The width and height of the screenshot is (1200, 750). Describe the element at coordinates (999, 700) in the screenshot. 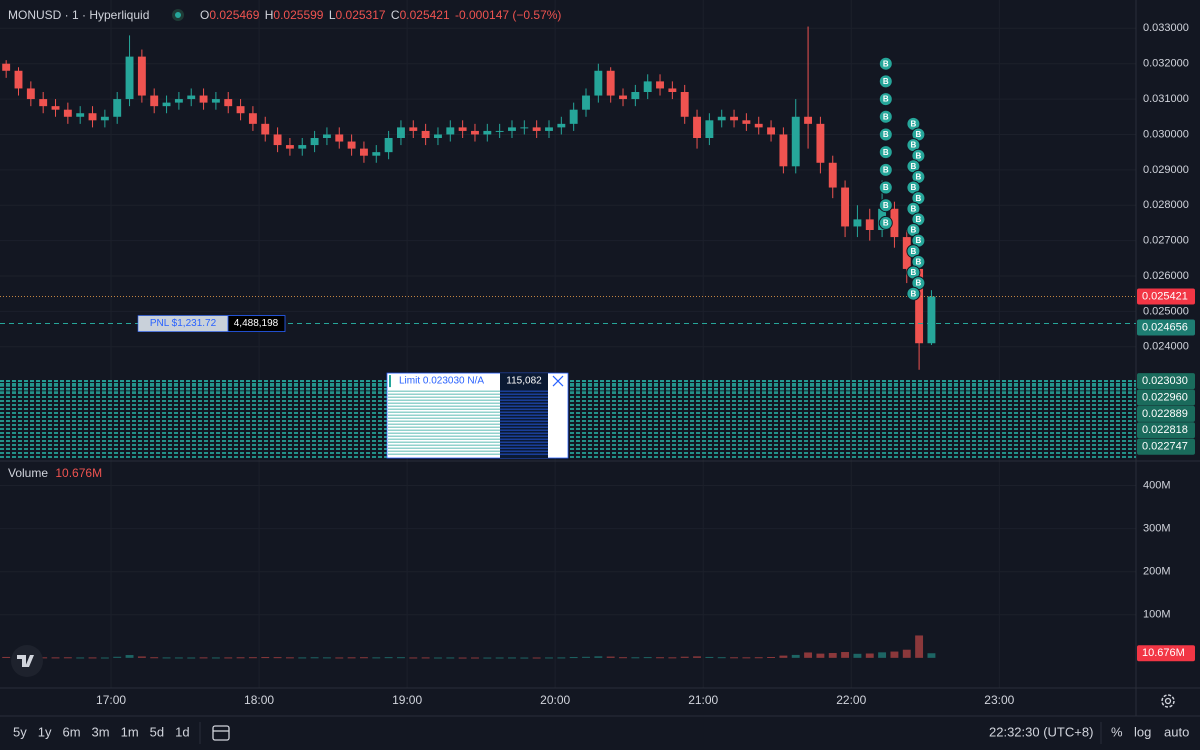

I see `x-tick-label: 23:00` at that location.